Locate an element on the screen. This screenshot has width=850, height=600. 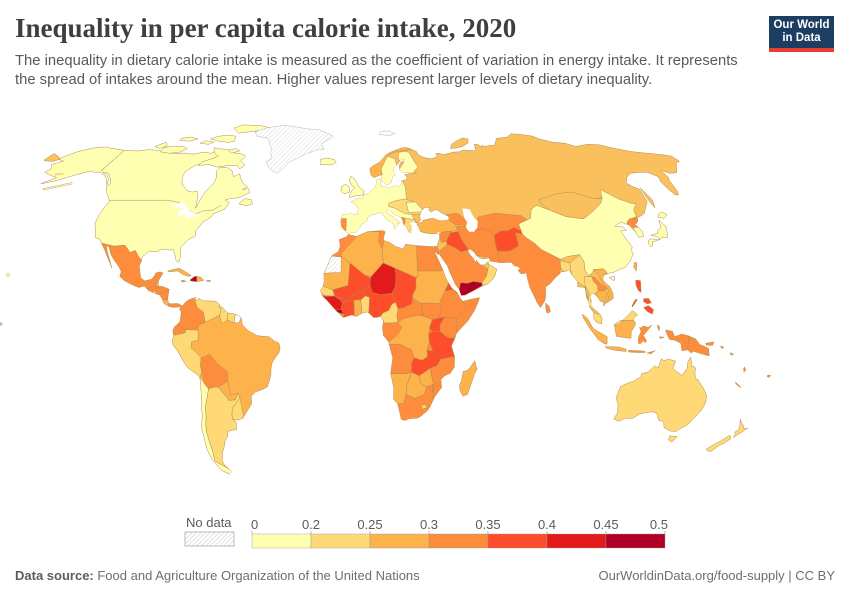
svg-text: 0.35 is located at coordinates (487, 524).